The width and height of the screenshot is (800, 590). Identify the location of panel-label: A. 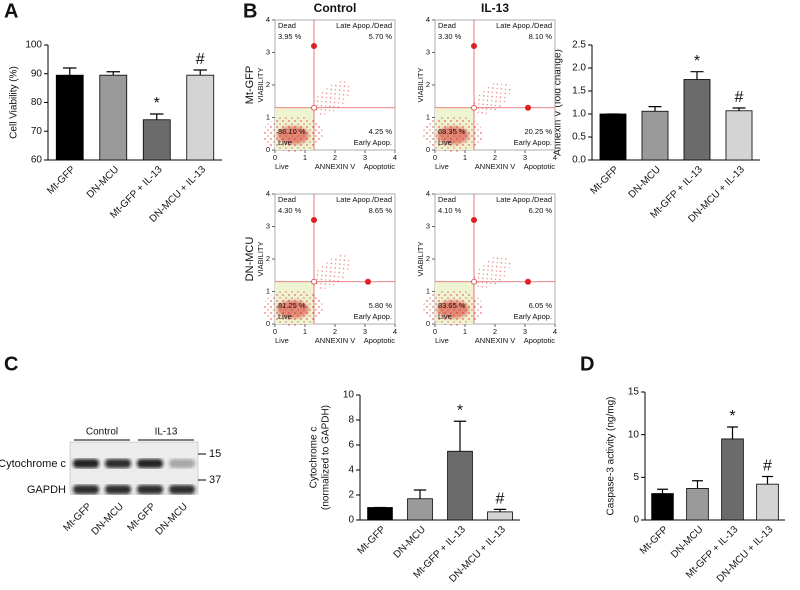
(11, 11).